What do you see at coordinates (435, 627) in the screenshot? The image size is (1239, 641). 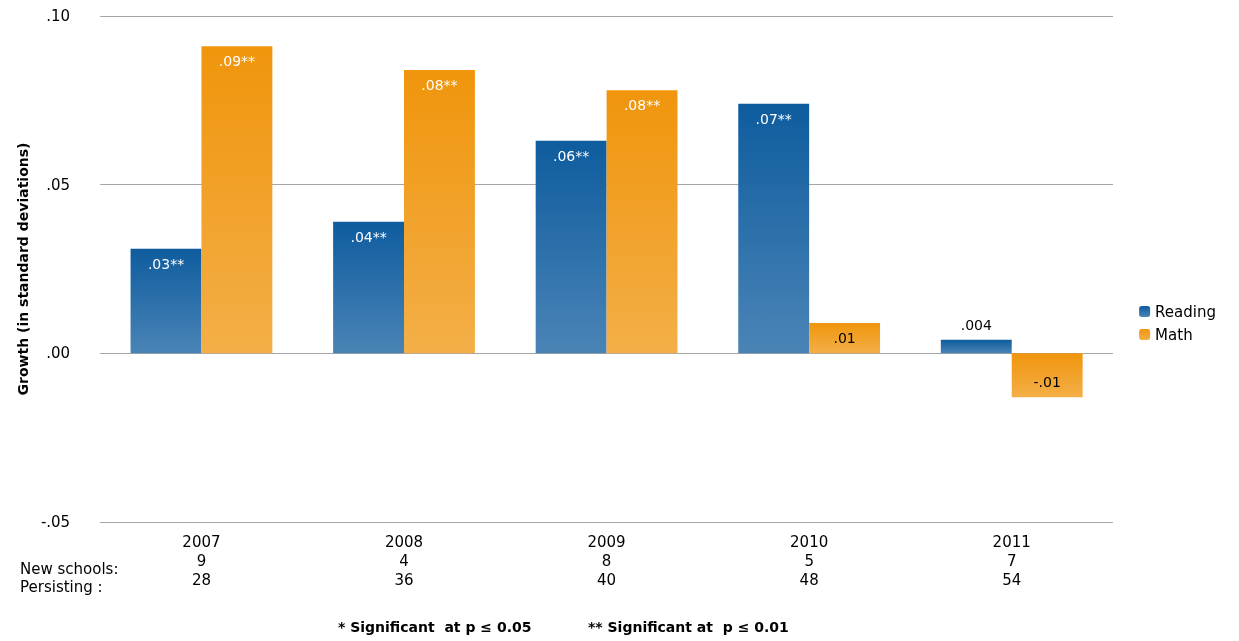 I see `text: * Significant at p ≤ 0.05` at bounding box center [435, 627].